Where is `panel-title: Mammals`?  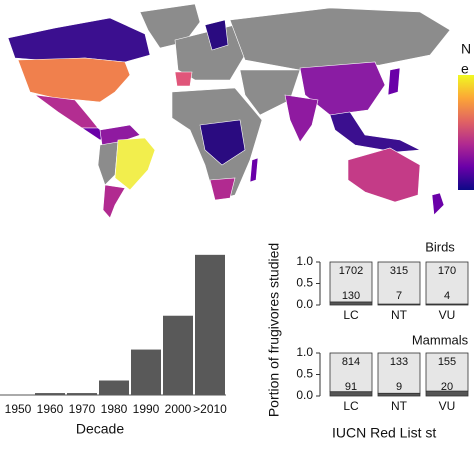 panel-title: Mammals is located at coordinates (440, 339).